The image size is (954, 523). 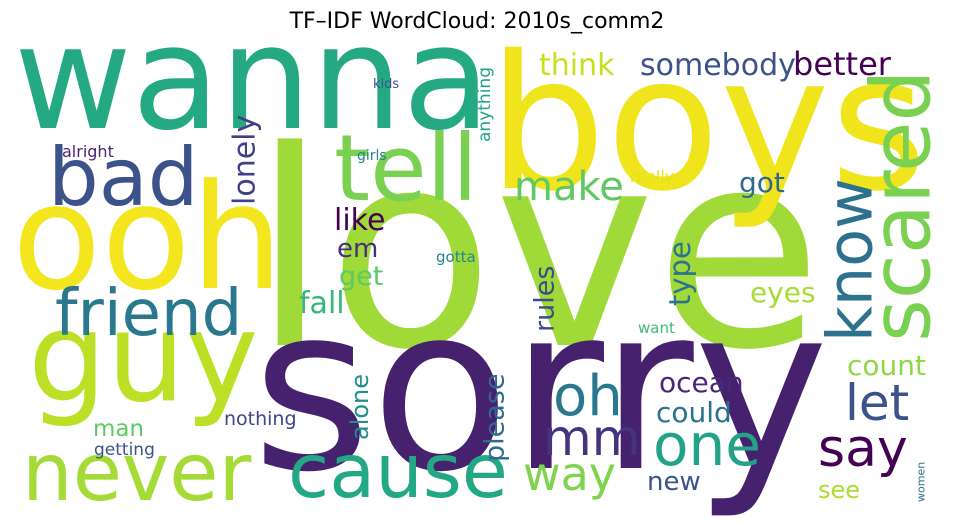 I want to click on word: getting, so click(x=124, y=450).